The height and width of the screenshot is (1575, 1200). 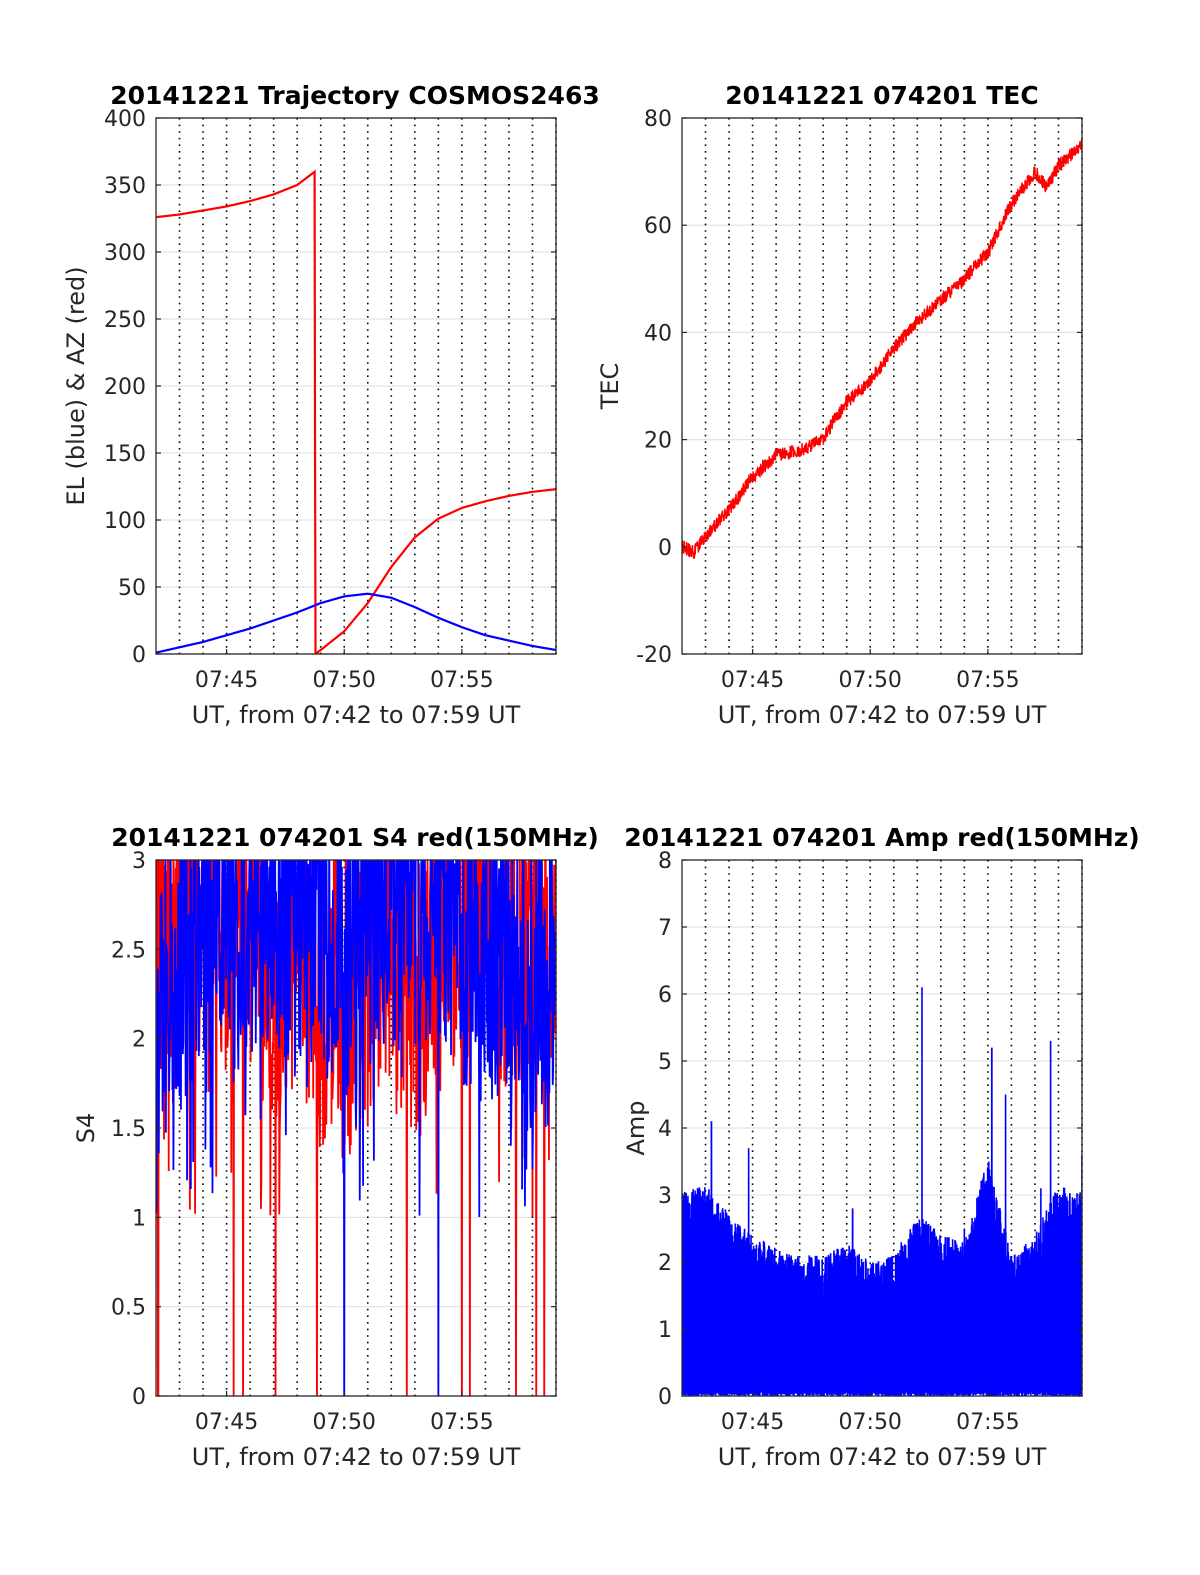 I want to click on y-tick-label: 200, so click(x=125, y=387).